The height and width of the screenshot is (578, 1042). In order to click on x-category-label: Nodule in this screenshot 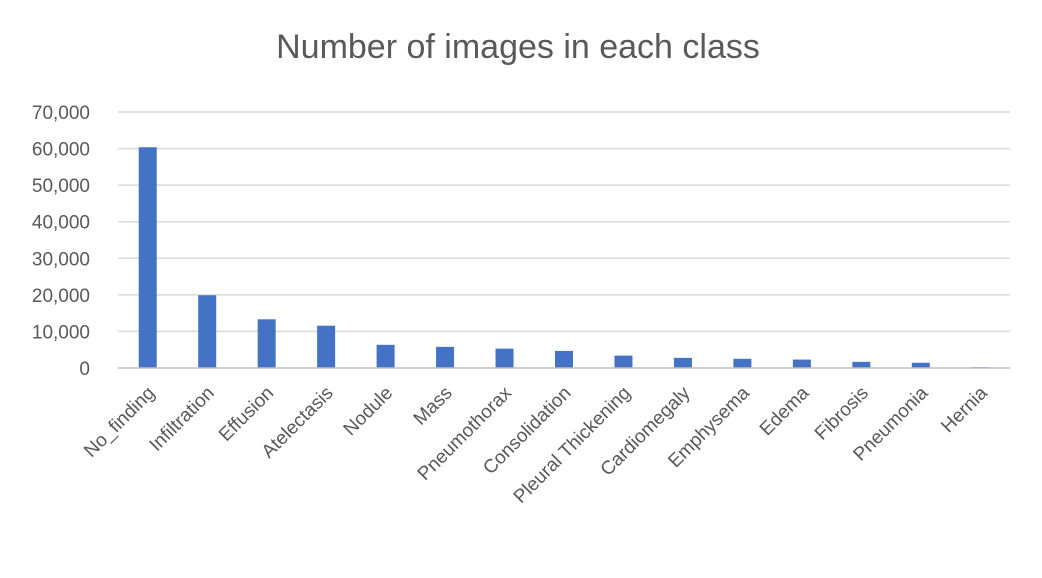, I will do `click(368, 411)`.